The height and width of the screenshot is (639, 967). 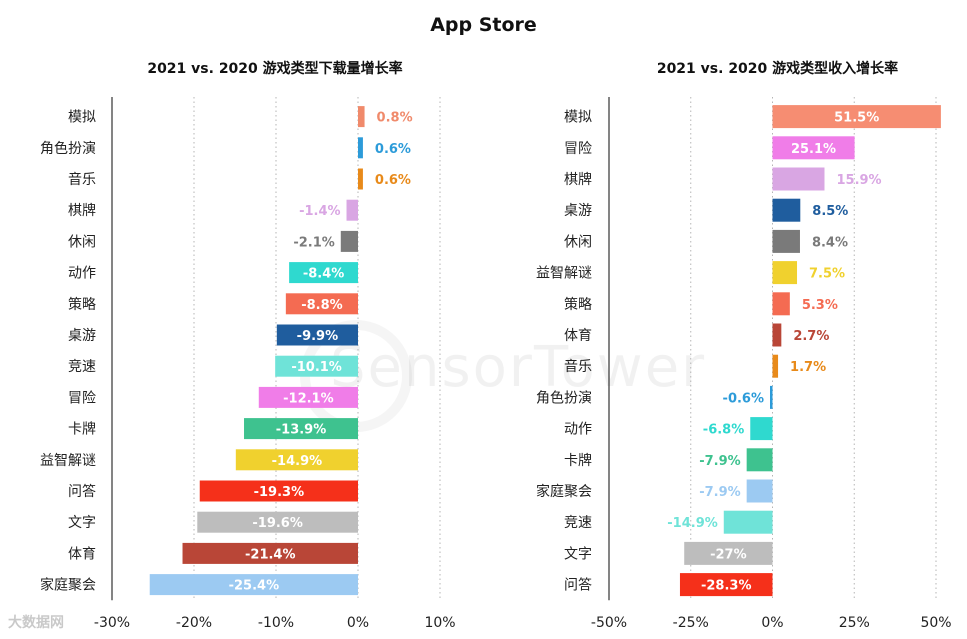 I want to click on left-data-label: -19.3%, so click(x=279, y=492).